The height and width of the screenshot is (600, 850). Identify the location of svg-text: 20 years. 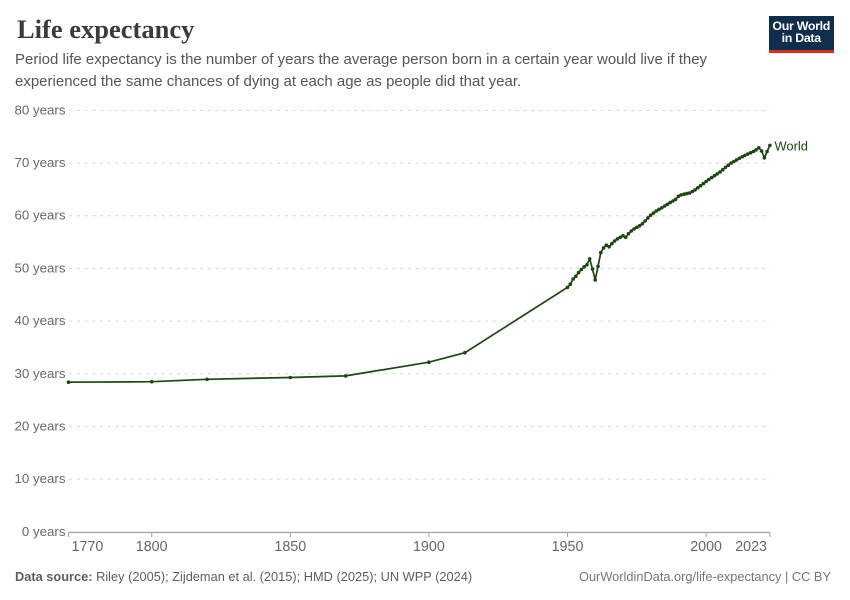
(40, 425).